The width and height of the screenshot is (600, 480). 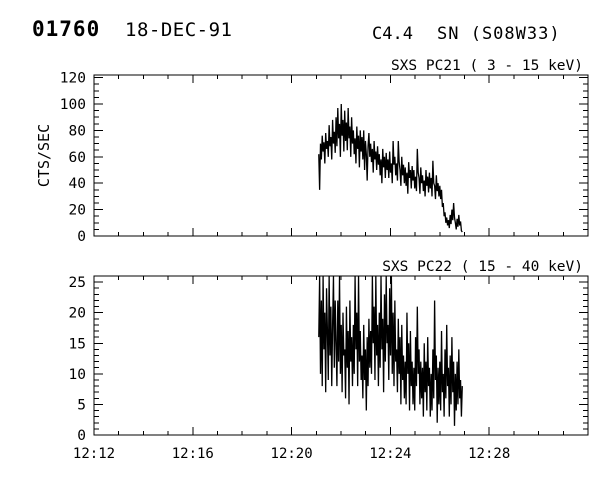 What do you see at coordinates (487, 66) in the screenshot?
I see `panel-title: SXS PC21 ( 3 - 15 keV)` at bounding box center [487, 66].